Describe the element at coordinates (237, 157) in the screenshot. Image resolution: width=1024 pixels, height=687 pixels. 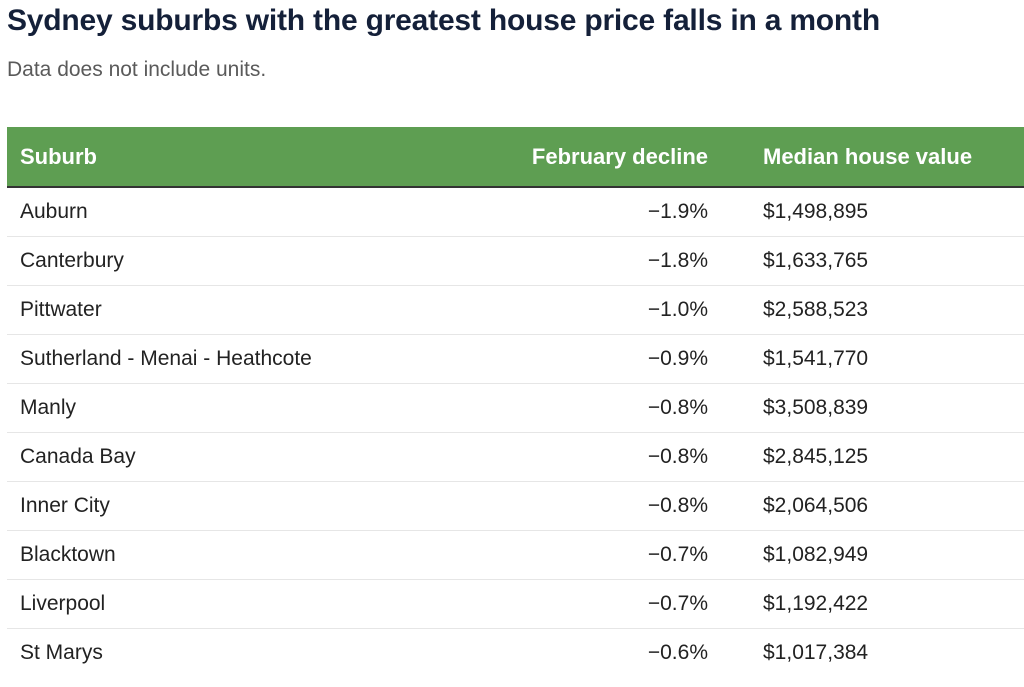
I see `column-header-suburb: Suburb` at that location.